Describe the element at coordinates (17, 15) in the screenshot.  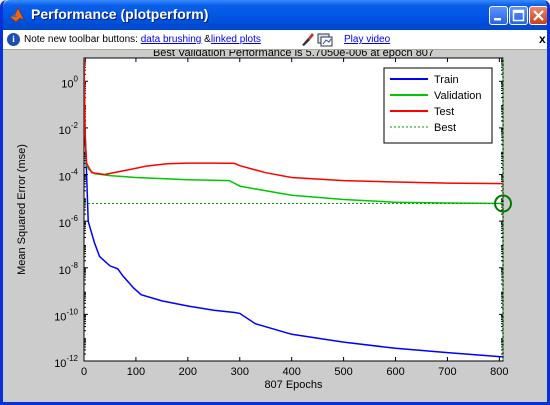
I see `matlab-logo-icon` at that location.